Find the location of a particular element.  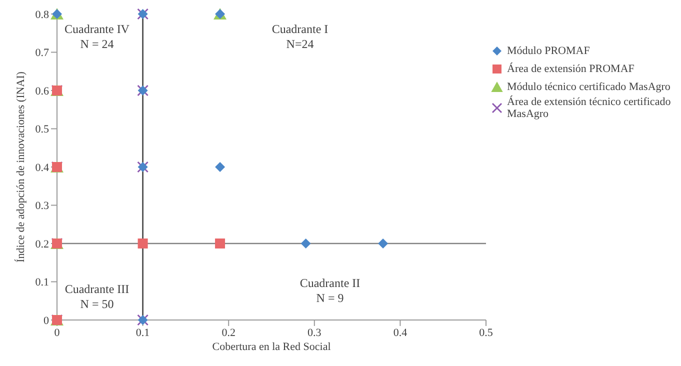

legend-label: Módulo PROMAF is located at coordinates (548, 51).